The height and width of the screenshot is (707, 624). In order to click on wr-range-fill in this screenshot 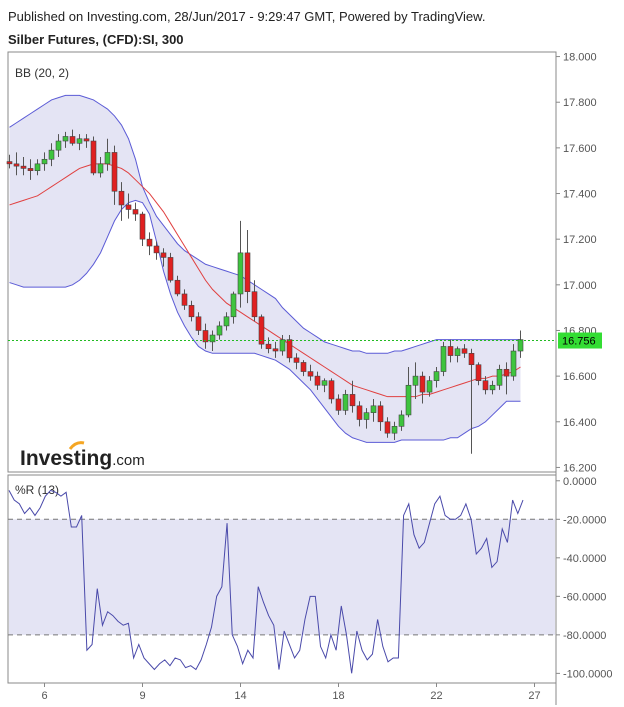, I will do `click(282, 577)`.